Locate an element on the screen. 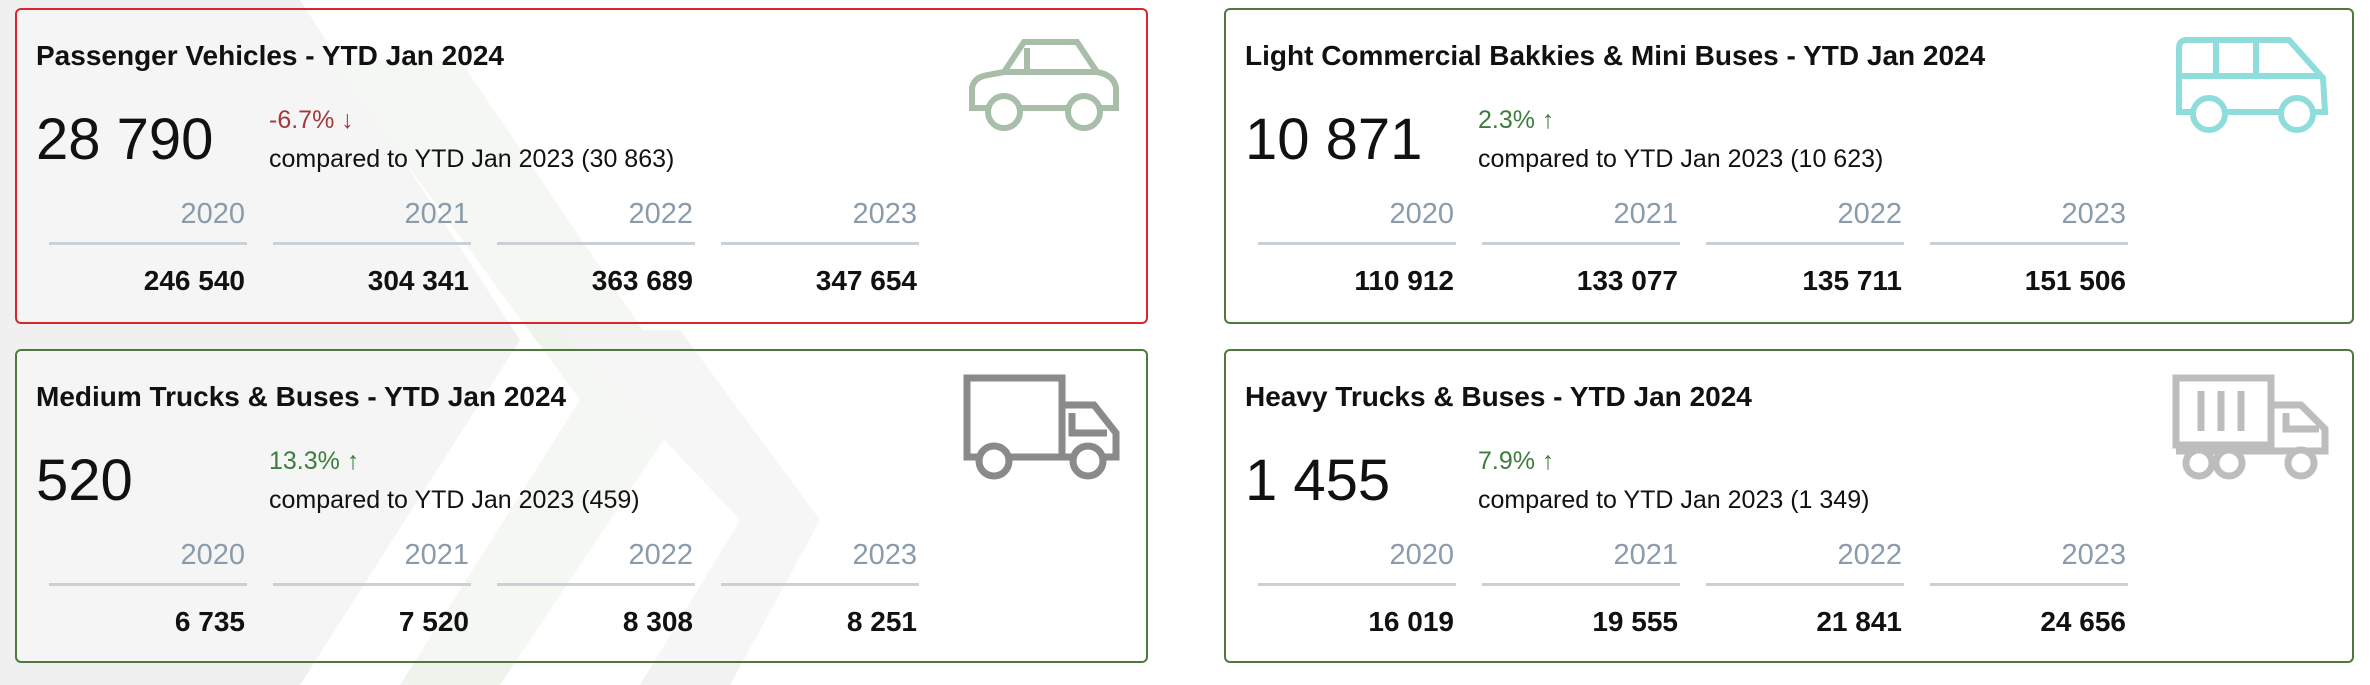 The height and width of the screenshot is (685, 2370). kpi-value: 28 790 is located at coordinates (125, 139).